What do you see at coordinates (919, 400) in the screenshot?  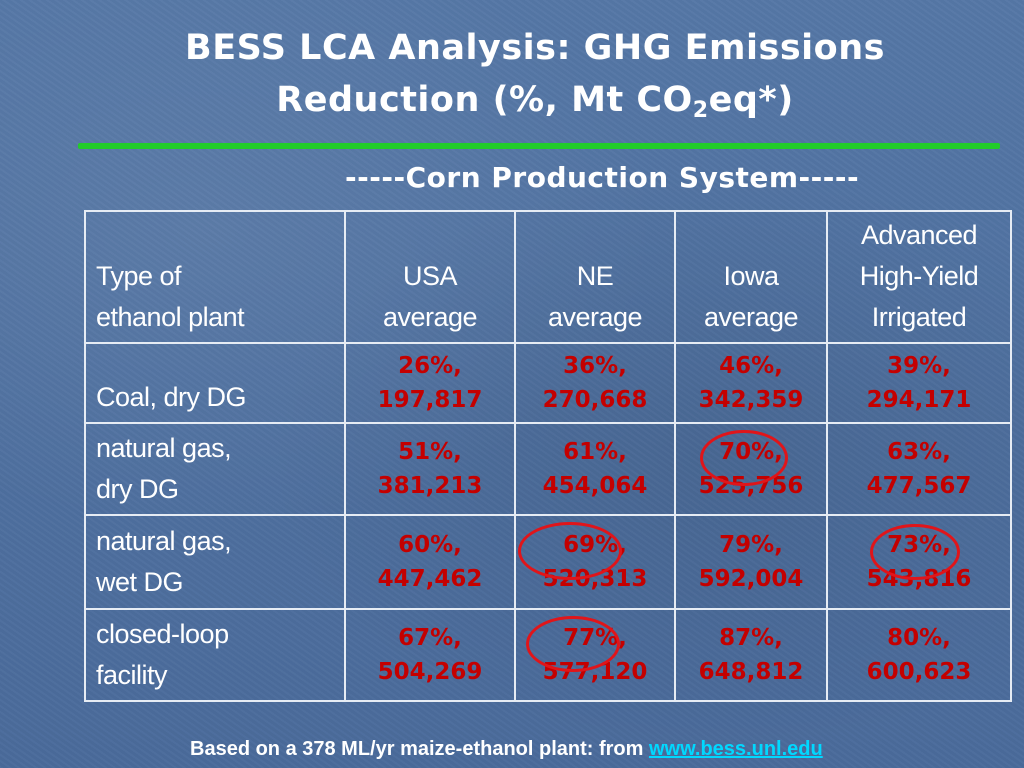 I see `cell-value: 294,171` at bounding box center [919, 400].